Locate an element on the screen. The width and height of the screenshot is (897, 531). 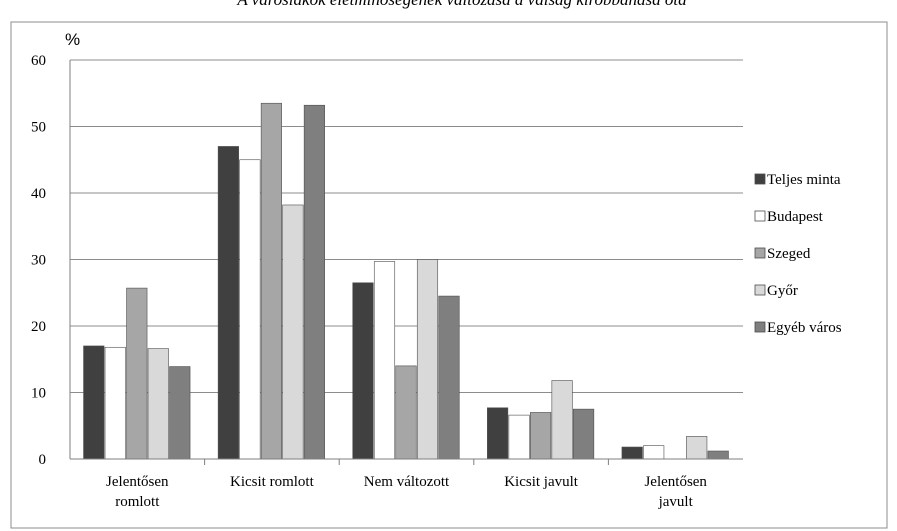
y-tick-label: 60 is located at coordinates (38, 61).